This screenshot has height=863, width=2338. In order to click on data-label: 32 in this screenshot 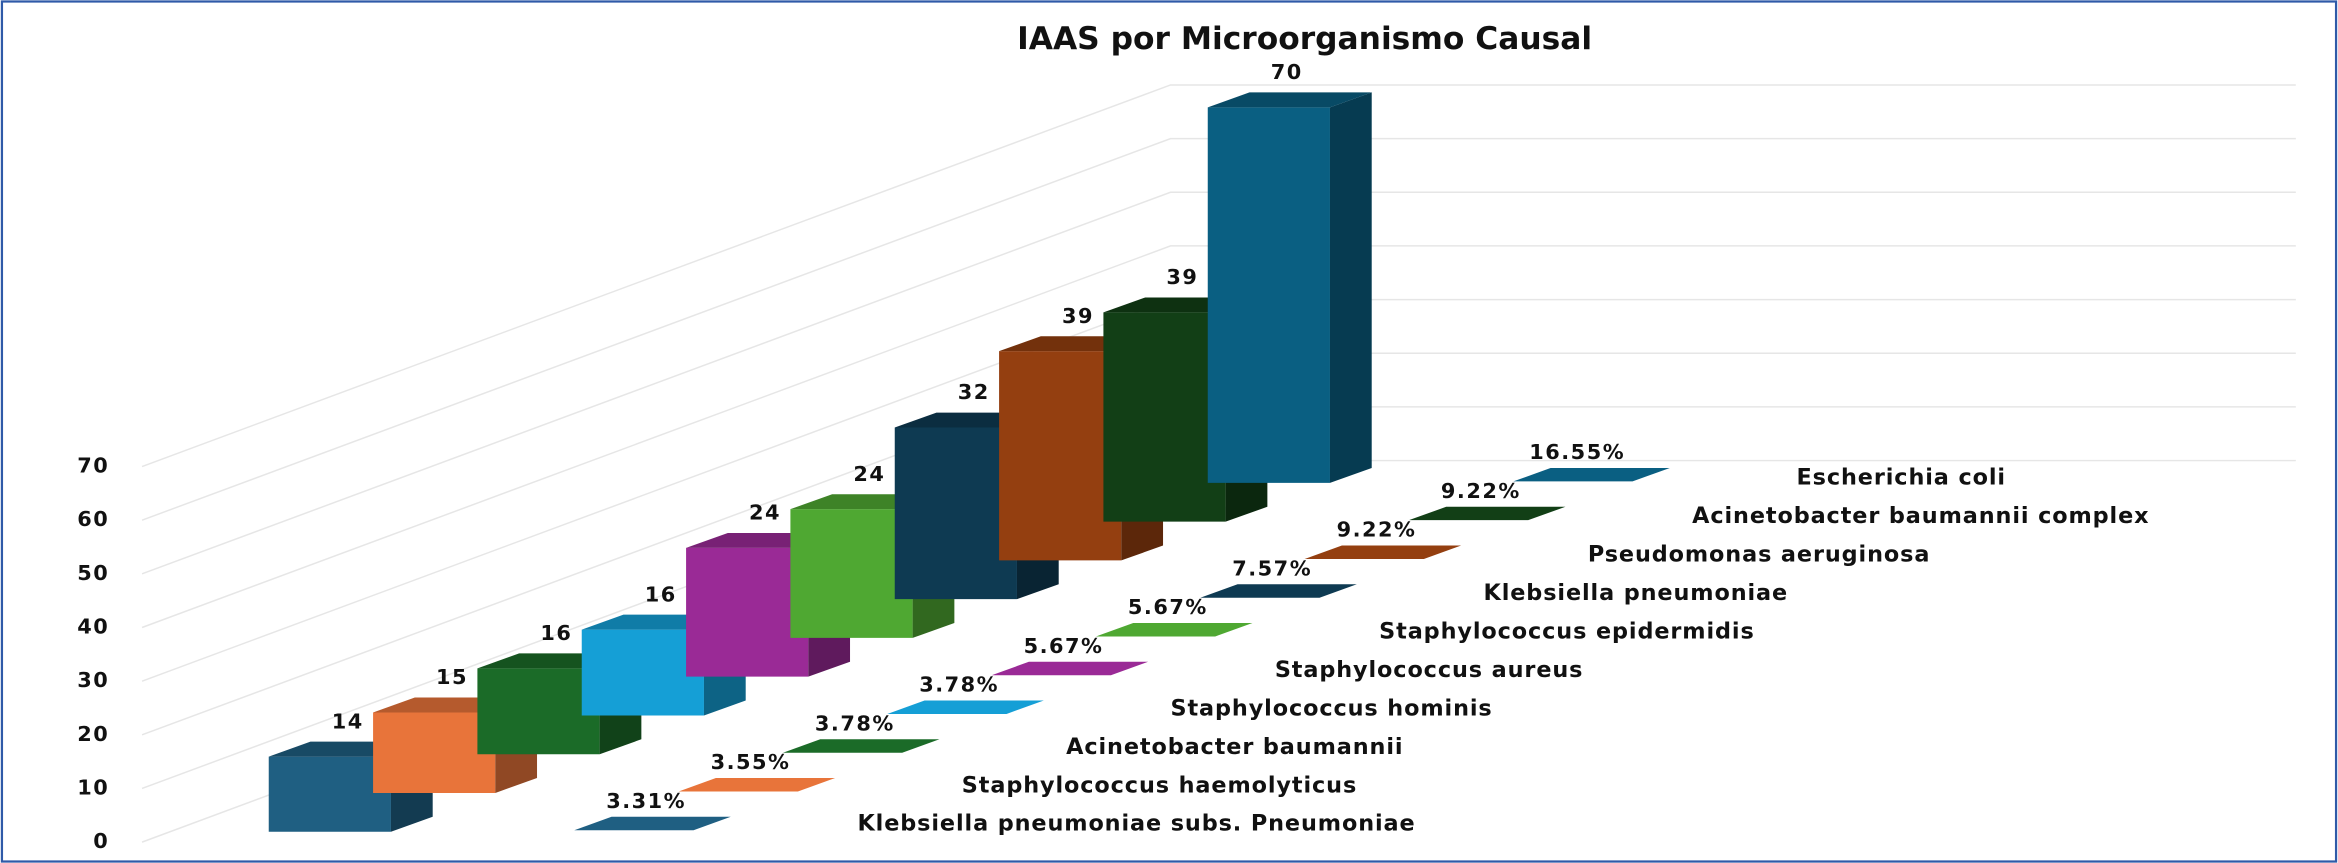, I will do `click(974, 392)`.